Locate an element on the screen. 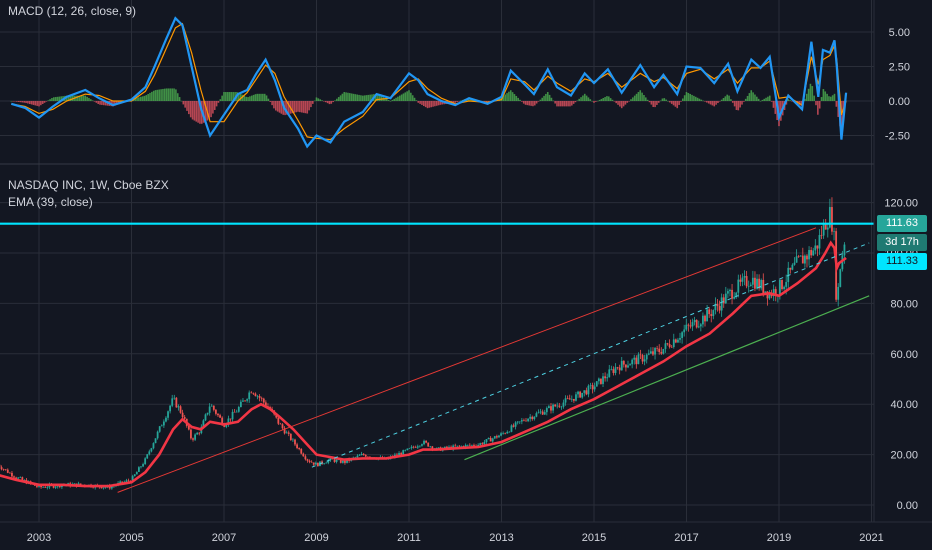 This screenshot has width=932, height=550. price-tick-label: 60.00 is located at coordinates (904, 355).